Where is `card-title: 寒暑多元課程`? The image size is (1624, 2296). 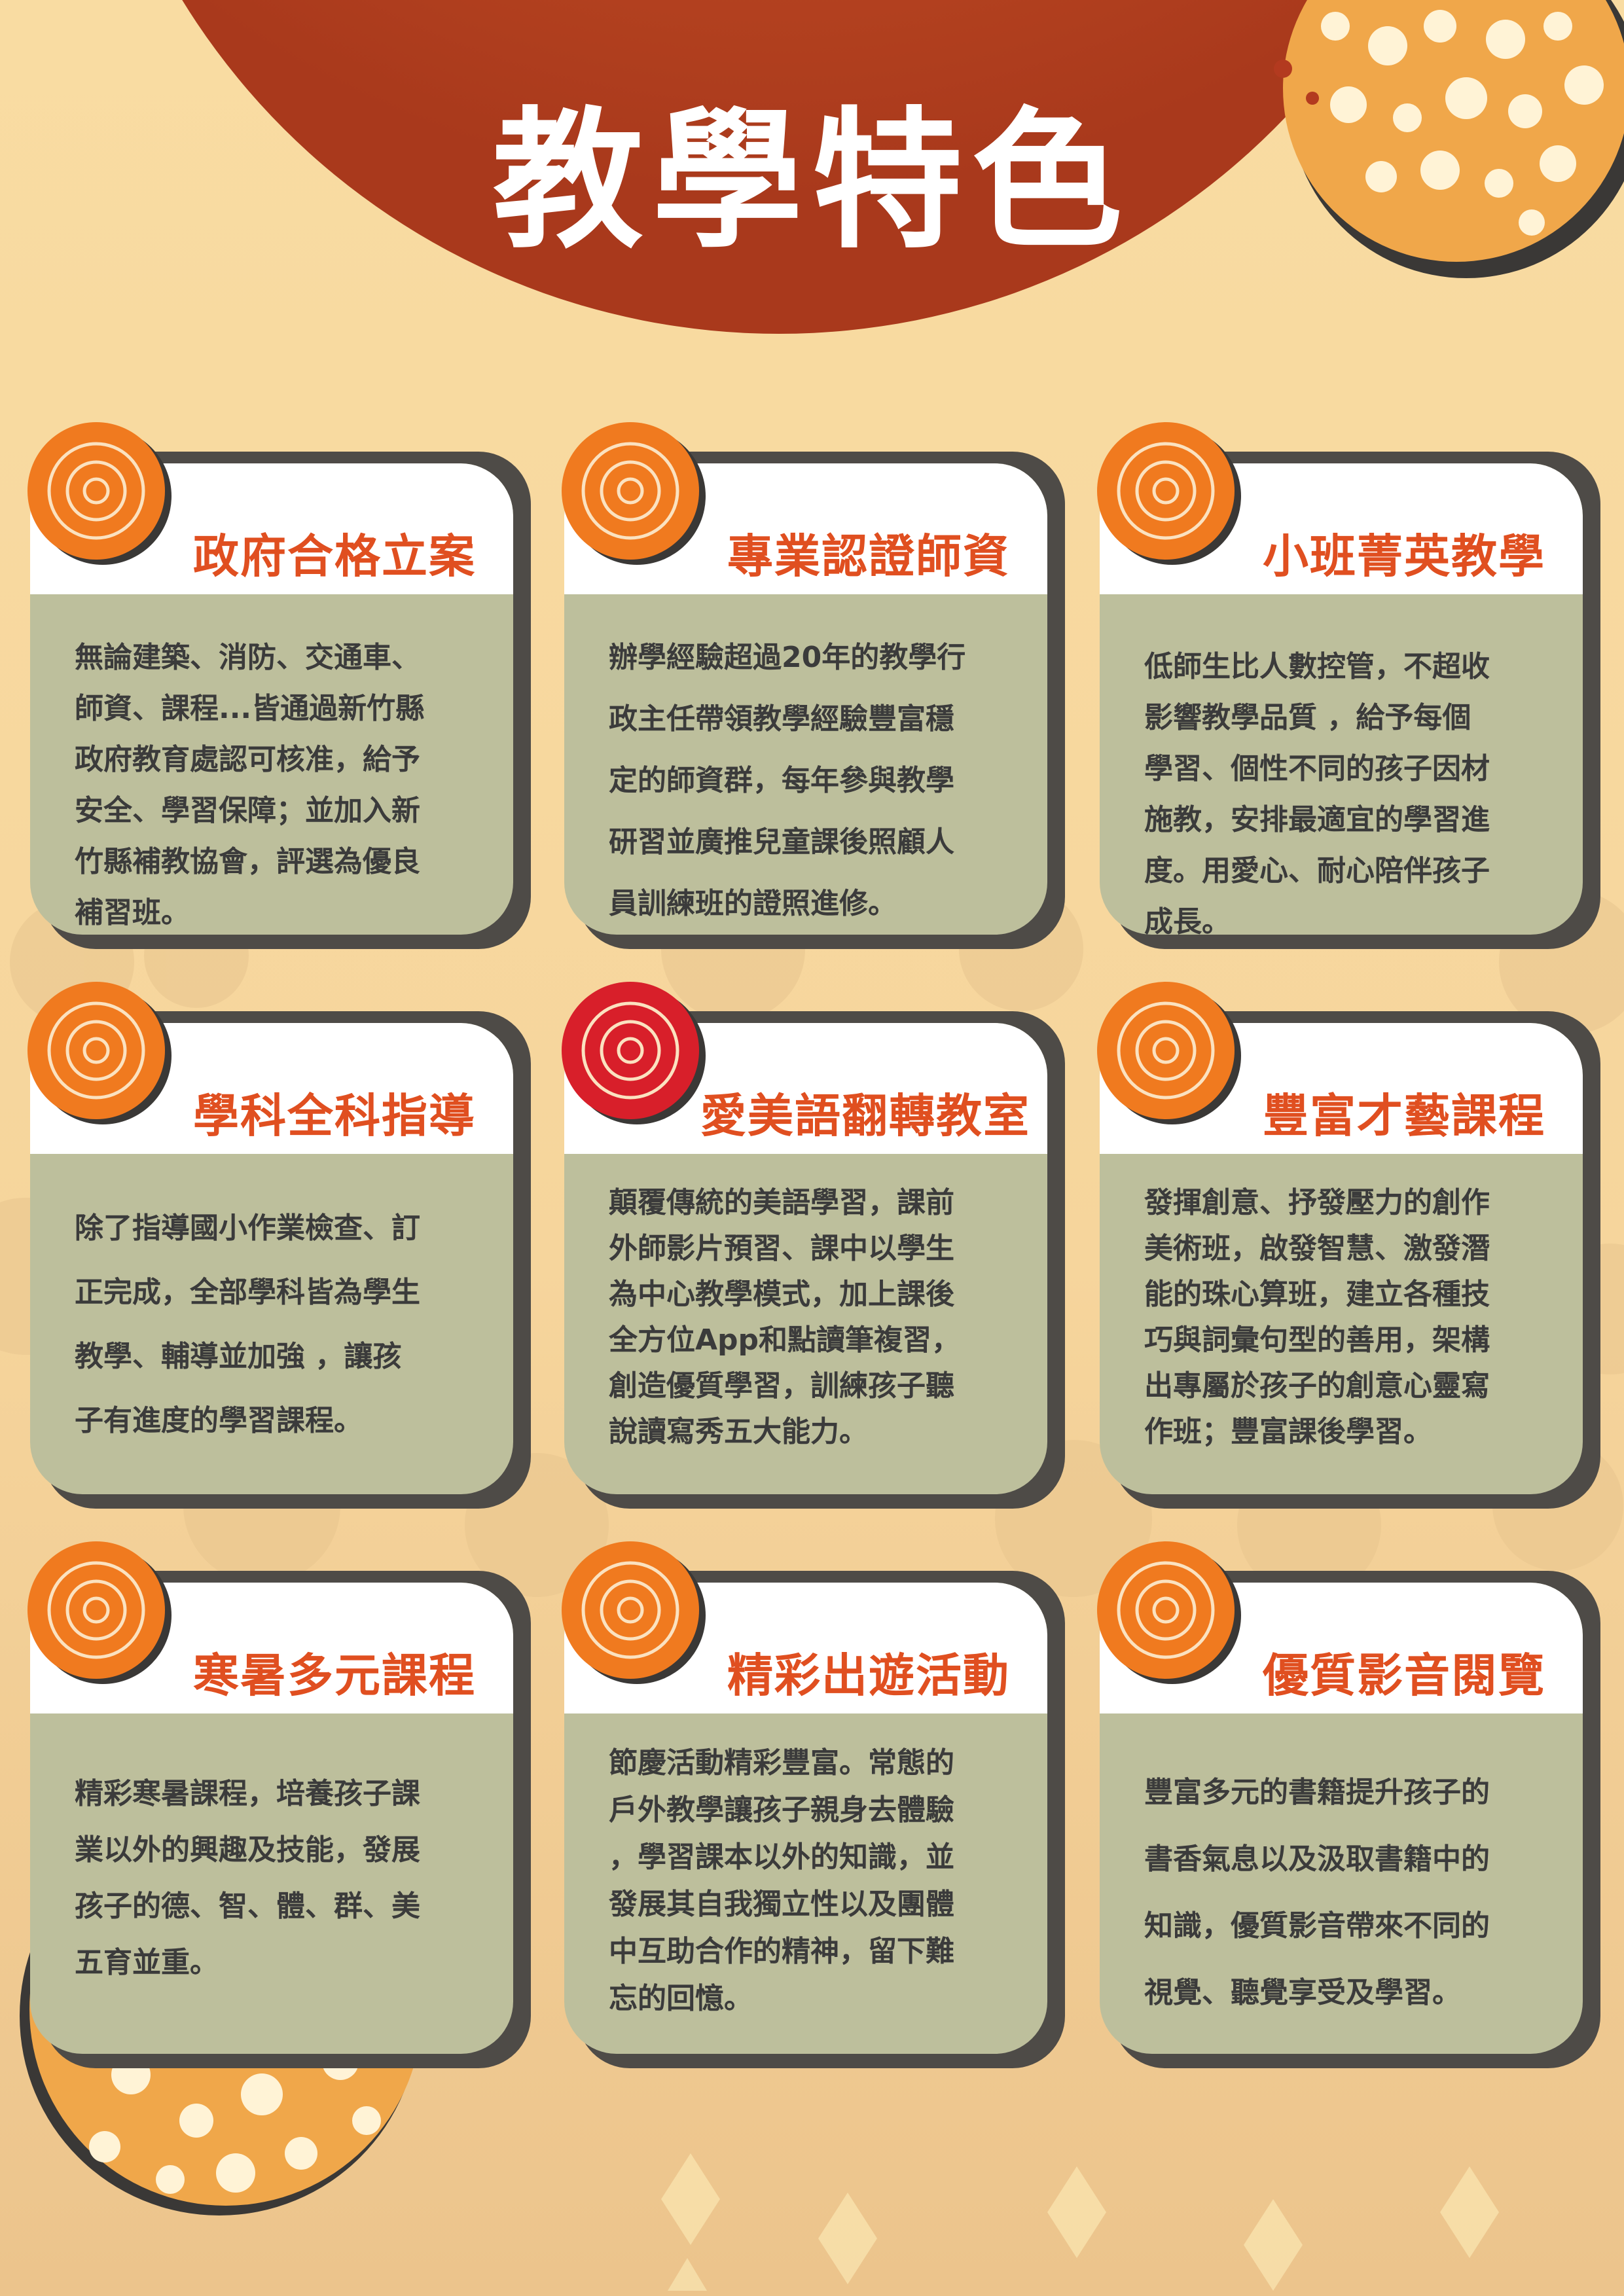 card-title: 寒暑多元課程 is located at coordinates (334, 1675).